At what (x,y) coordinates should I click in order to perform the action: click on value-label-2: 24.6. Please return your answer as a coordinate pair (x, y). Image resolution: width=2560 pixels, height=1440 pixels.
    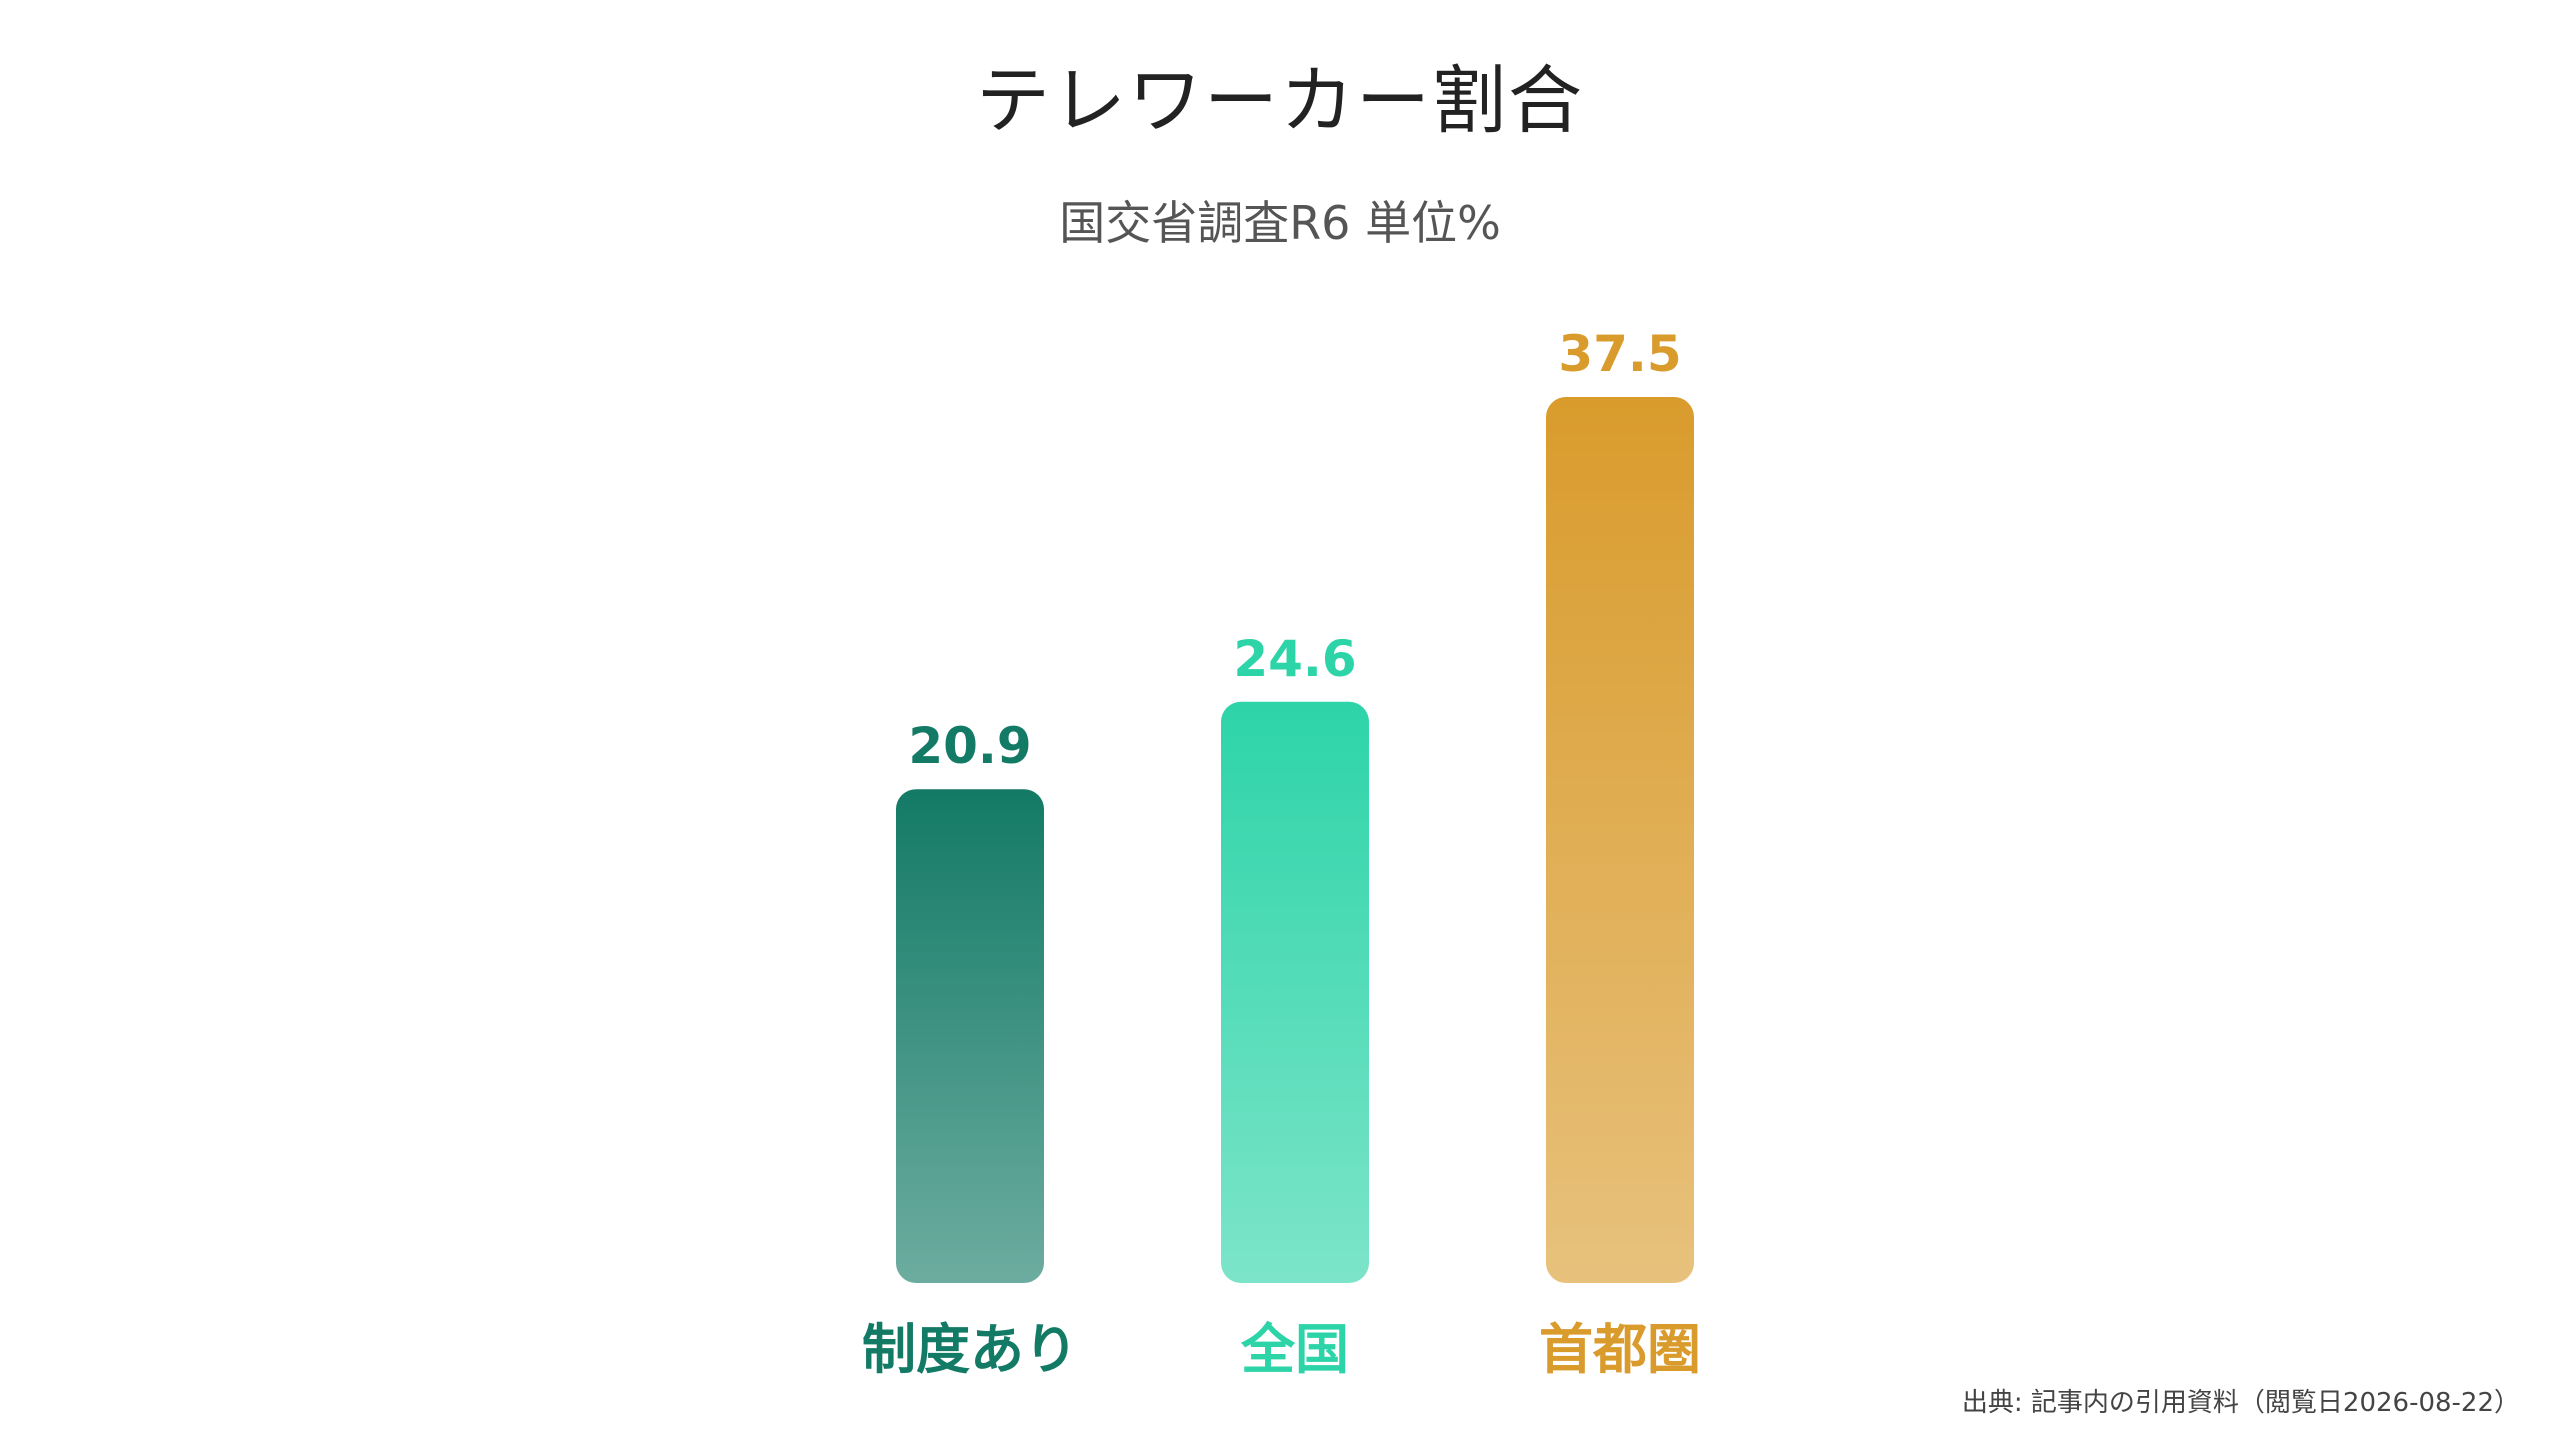
    Looking at the image, I should click on (1294, 659).